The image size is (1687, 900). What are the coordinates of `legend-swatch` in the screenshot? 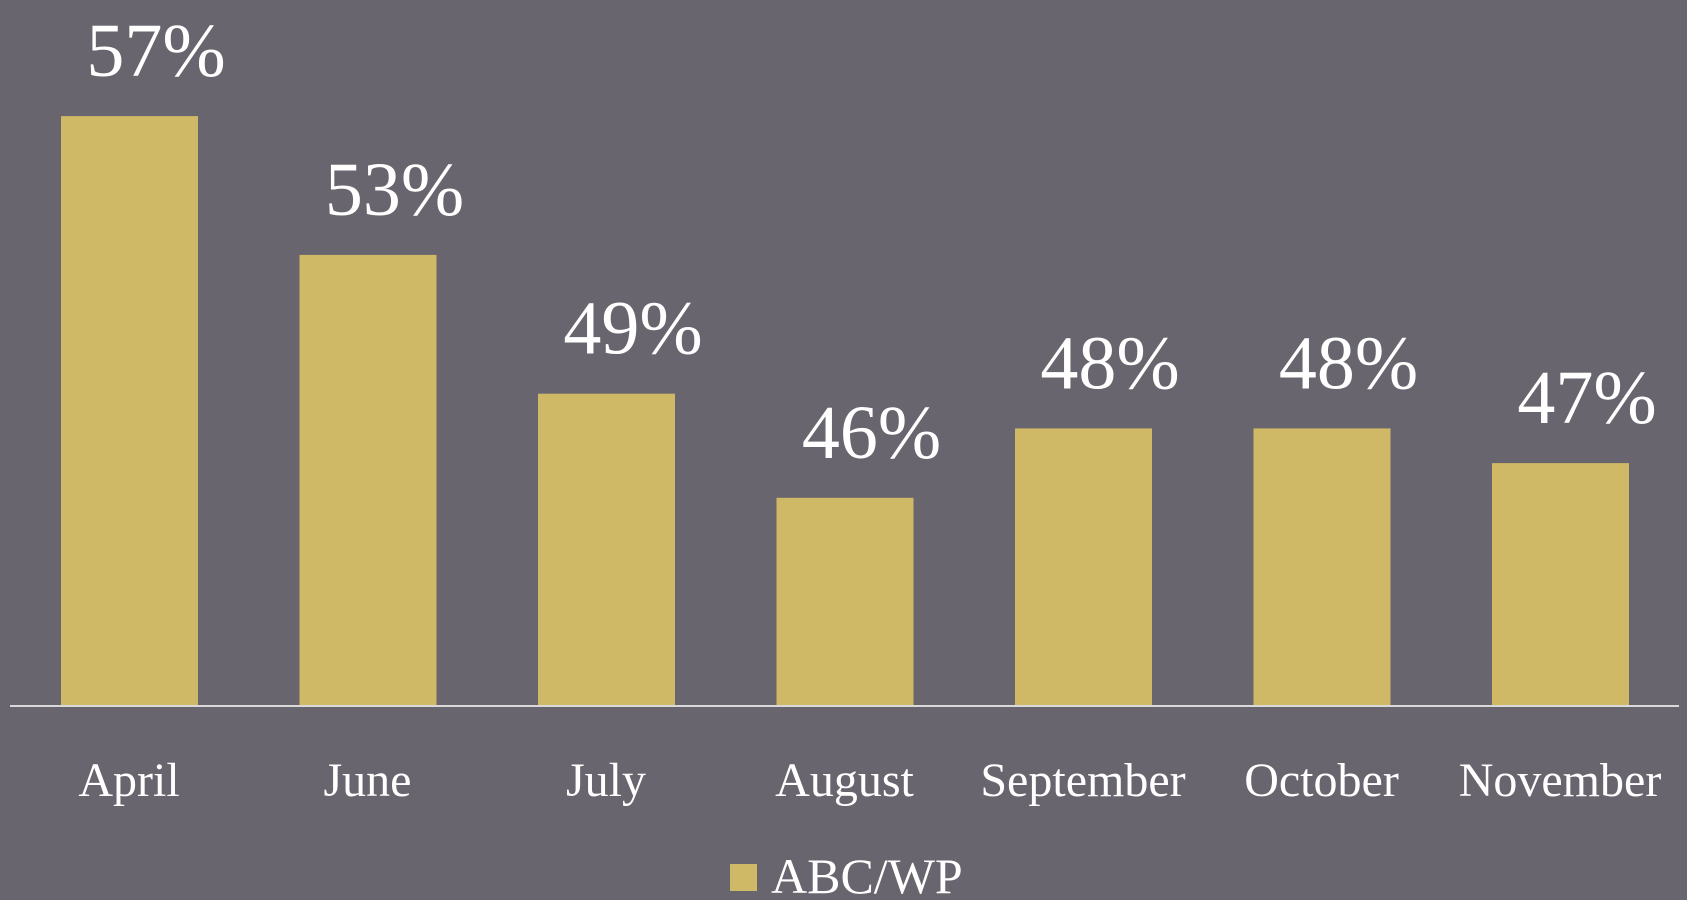 It's located at (743, 877).